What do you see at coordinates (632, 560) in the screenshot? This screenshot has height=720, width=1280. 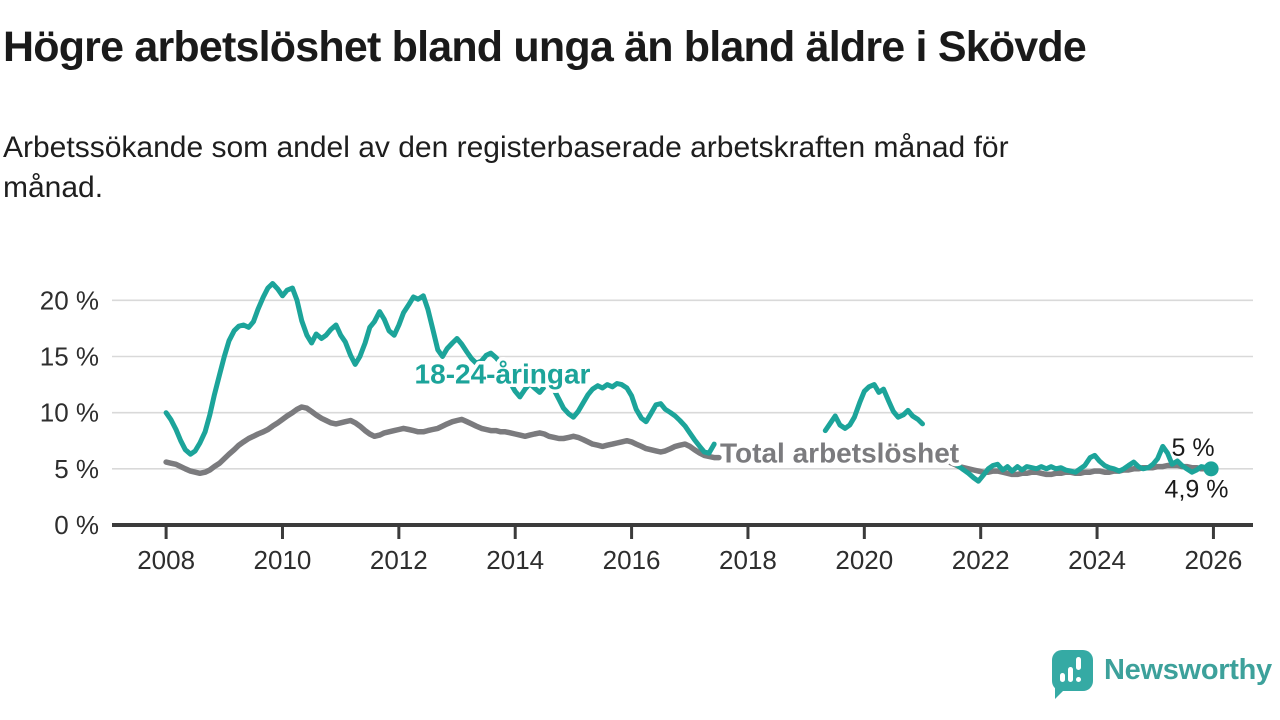 I see `x-tick-label: 2016` at bounding box center [632, 560].